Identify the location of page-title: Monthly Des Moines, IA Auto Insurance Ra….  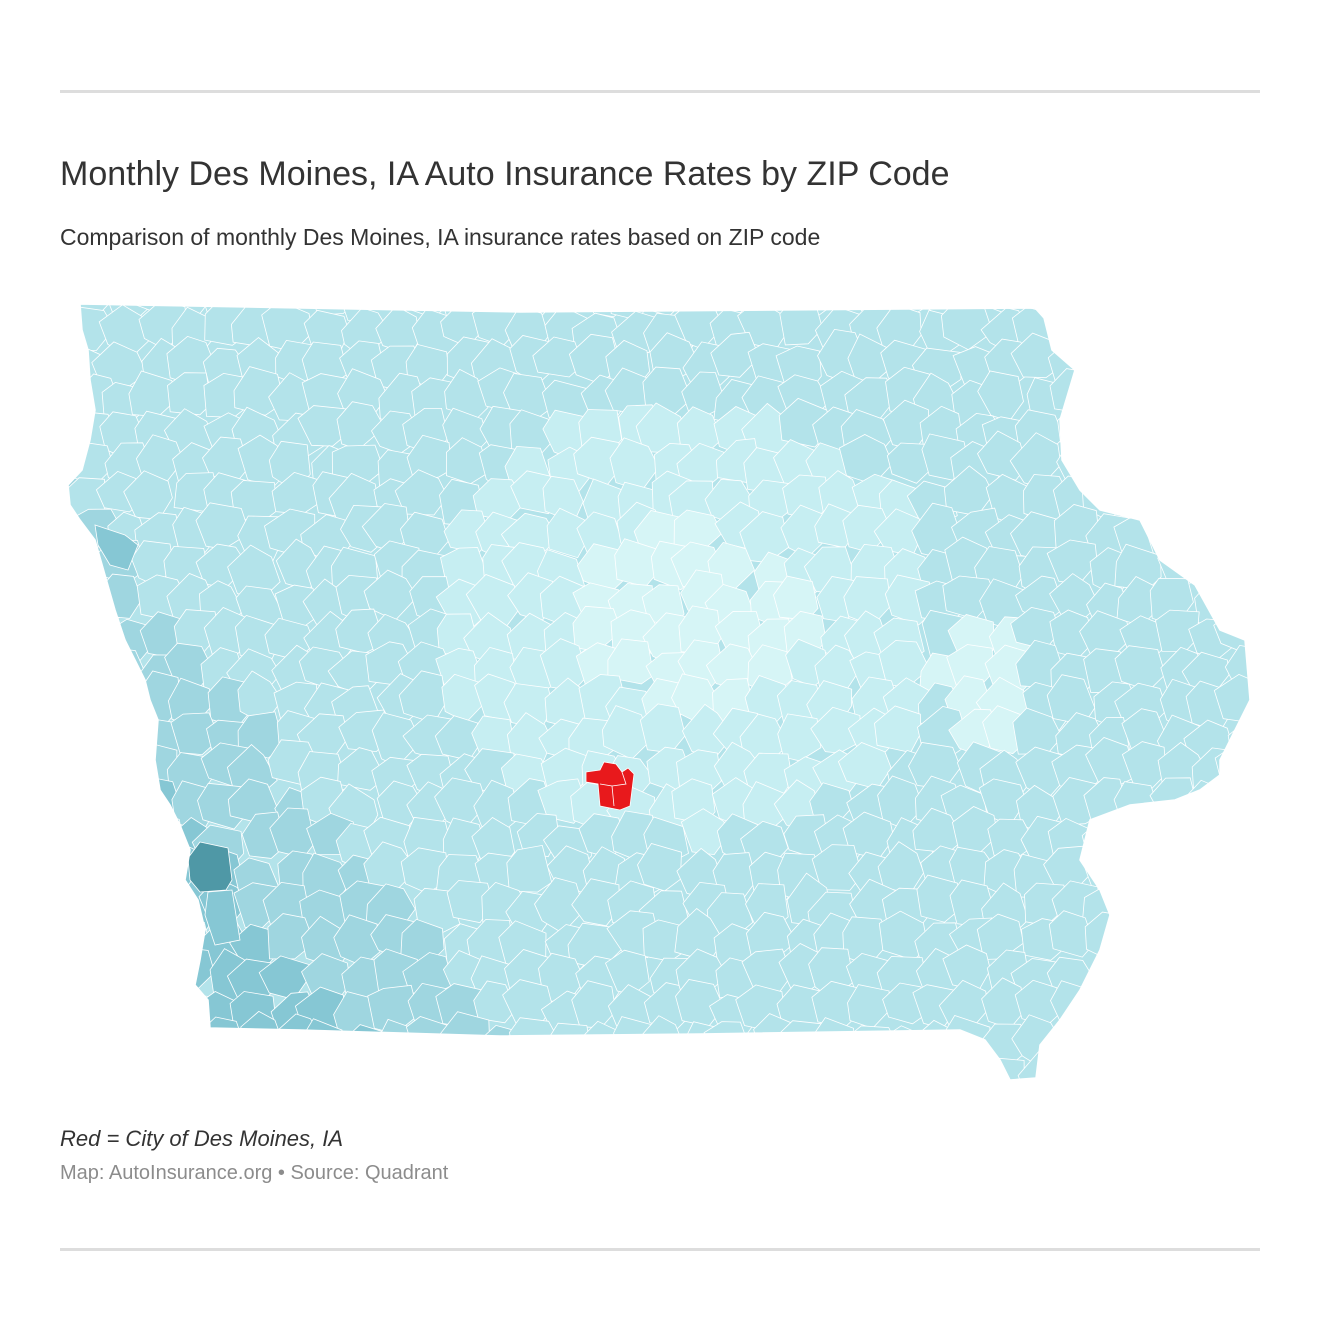
(505, 174).